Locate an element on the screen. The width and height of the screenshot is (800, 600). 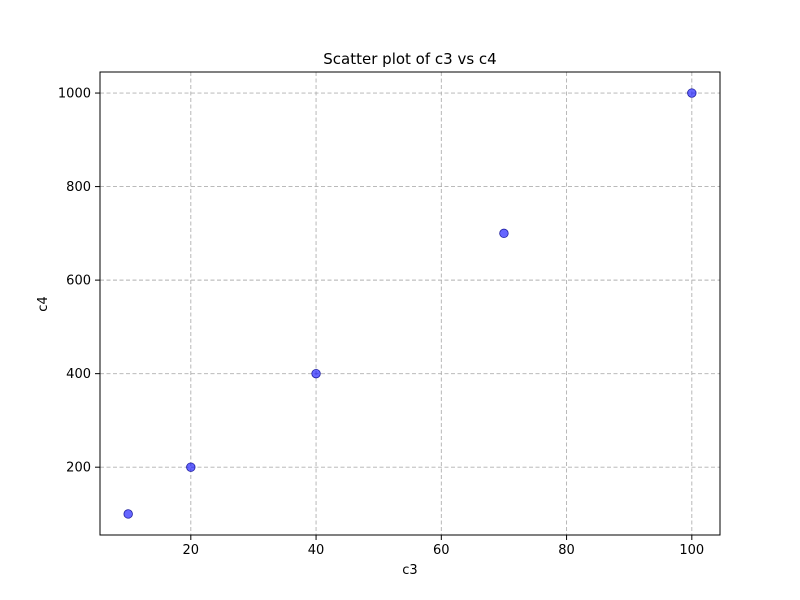
y-tick-label: 600 is located at coordinates (78, 281).